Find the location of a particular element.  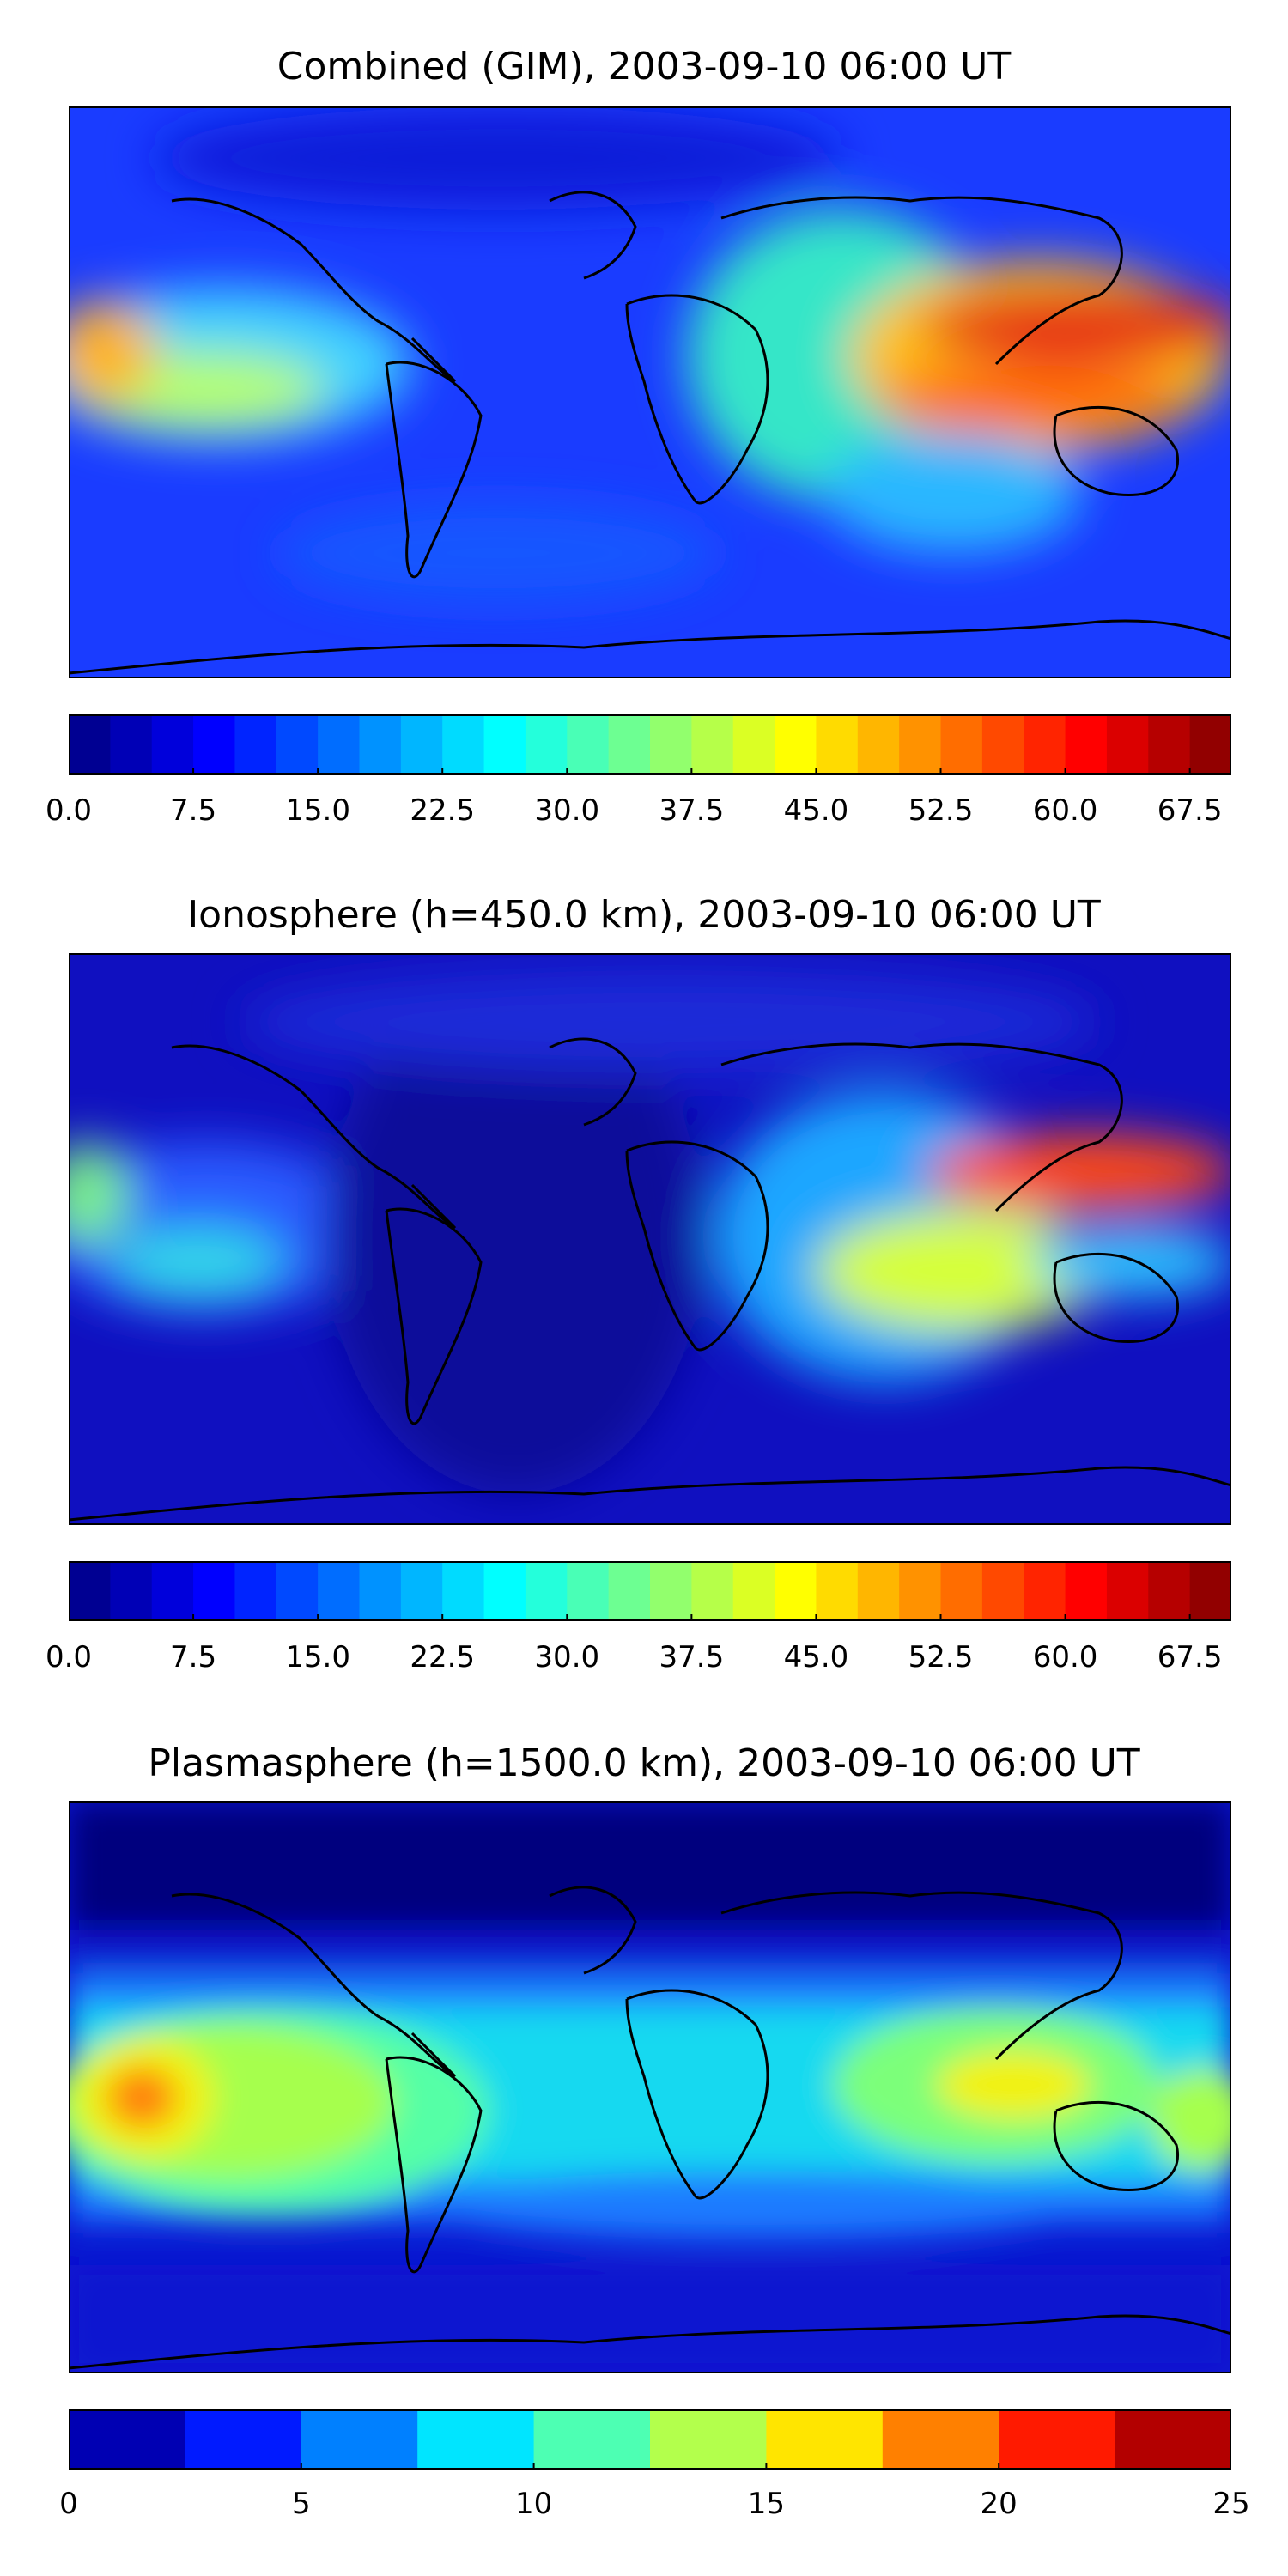

panel-1-colorbar-svg is located at coordinates (650, 744).